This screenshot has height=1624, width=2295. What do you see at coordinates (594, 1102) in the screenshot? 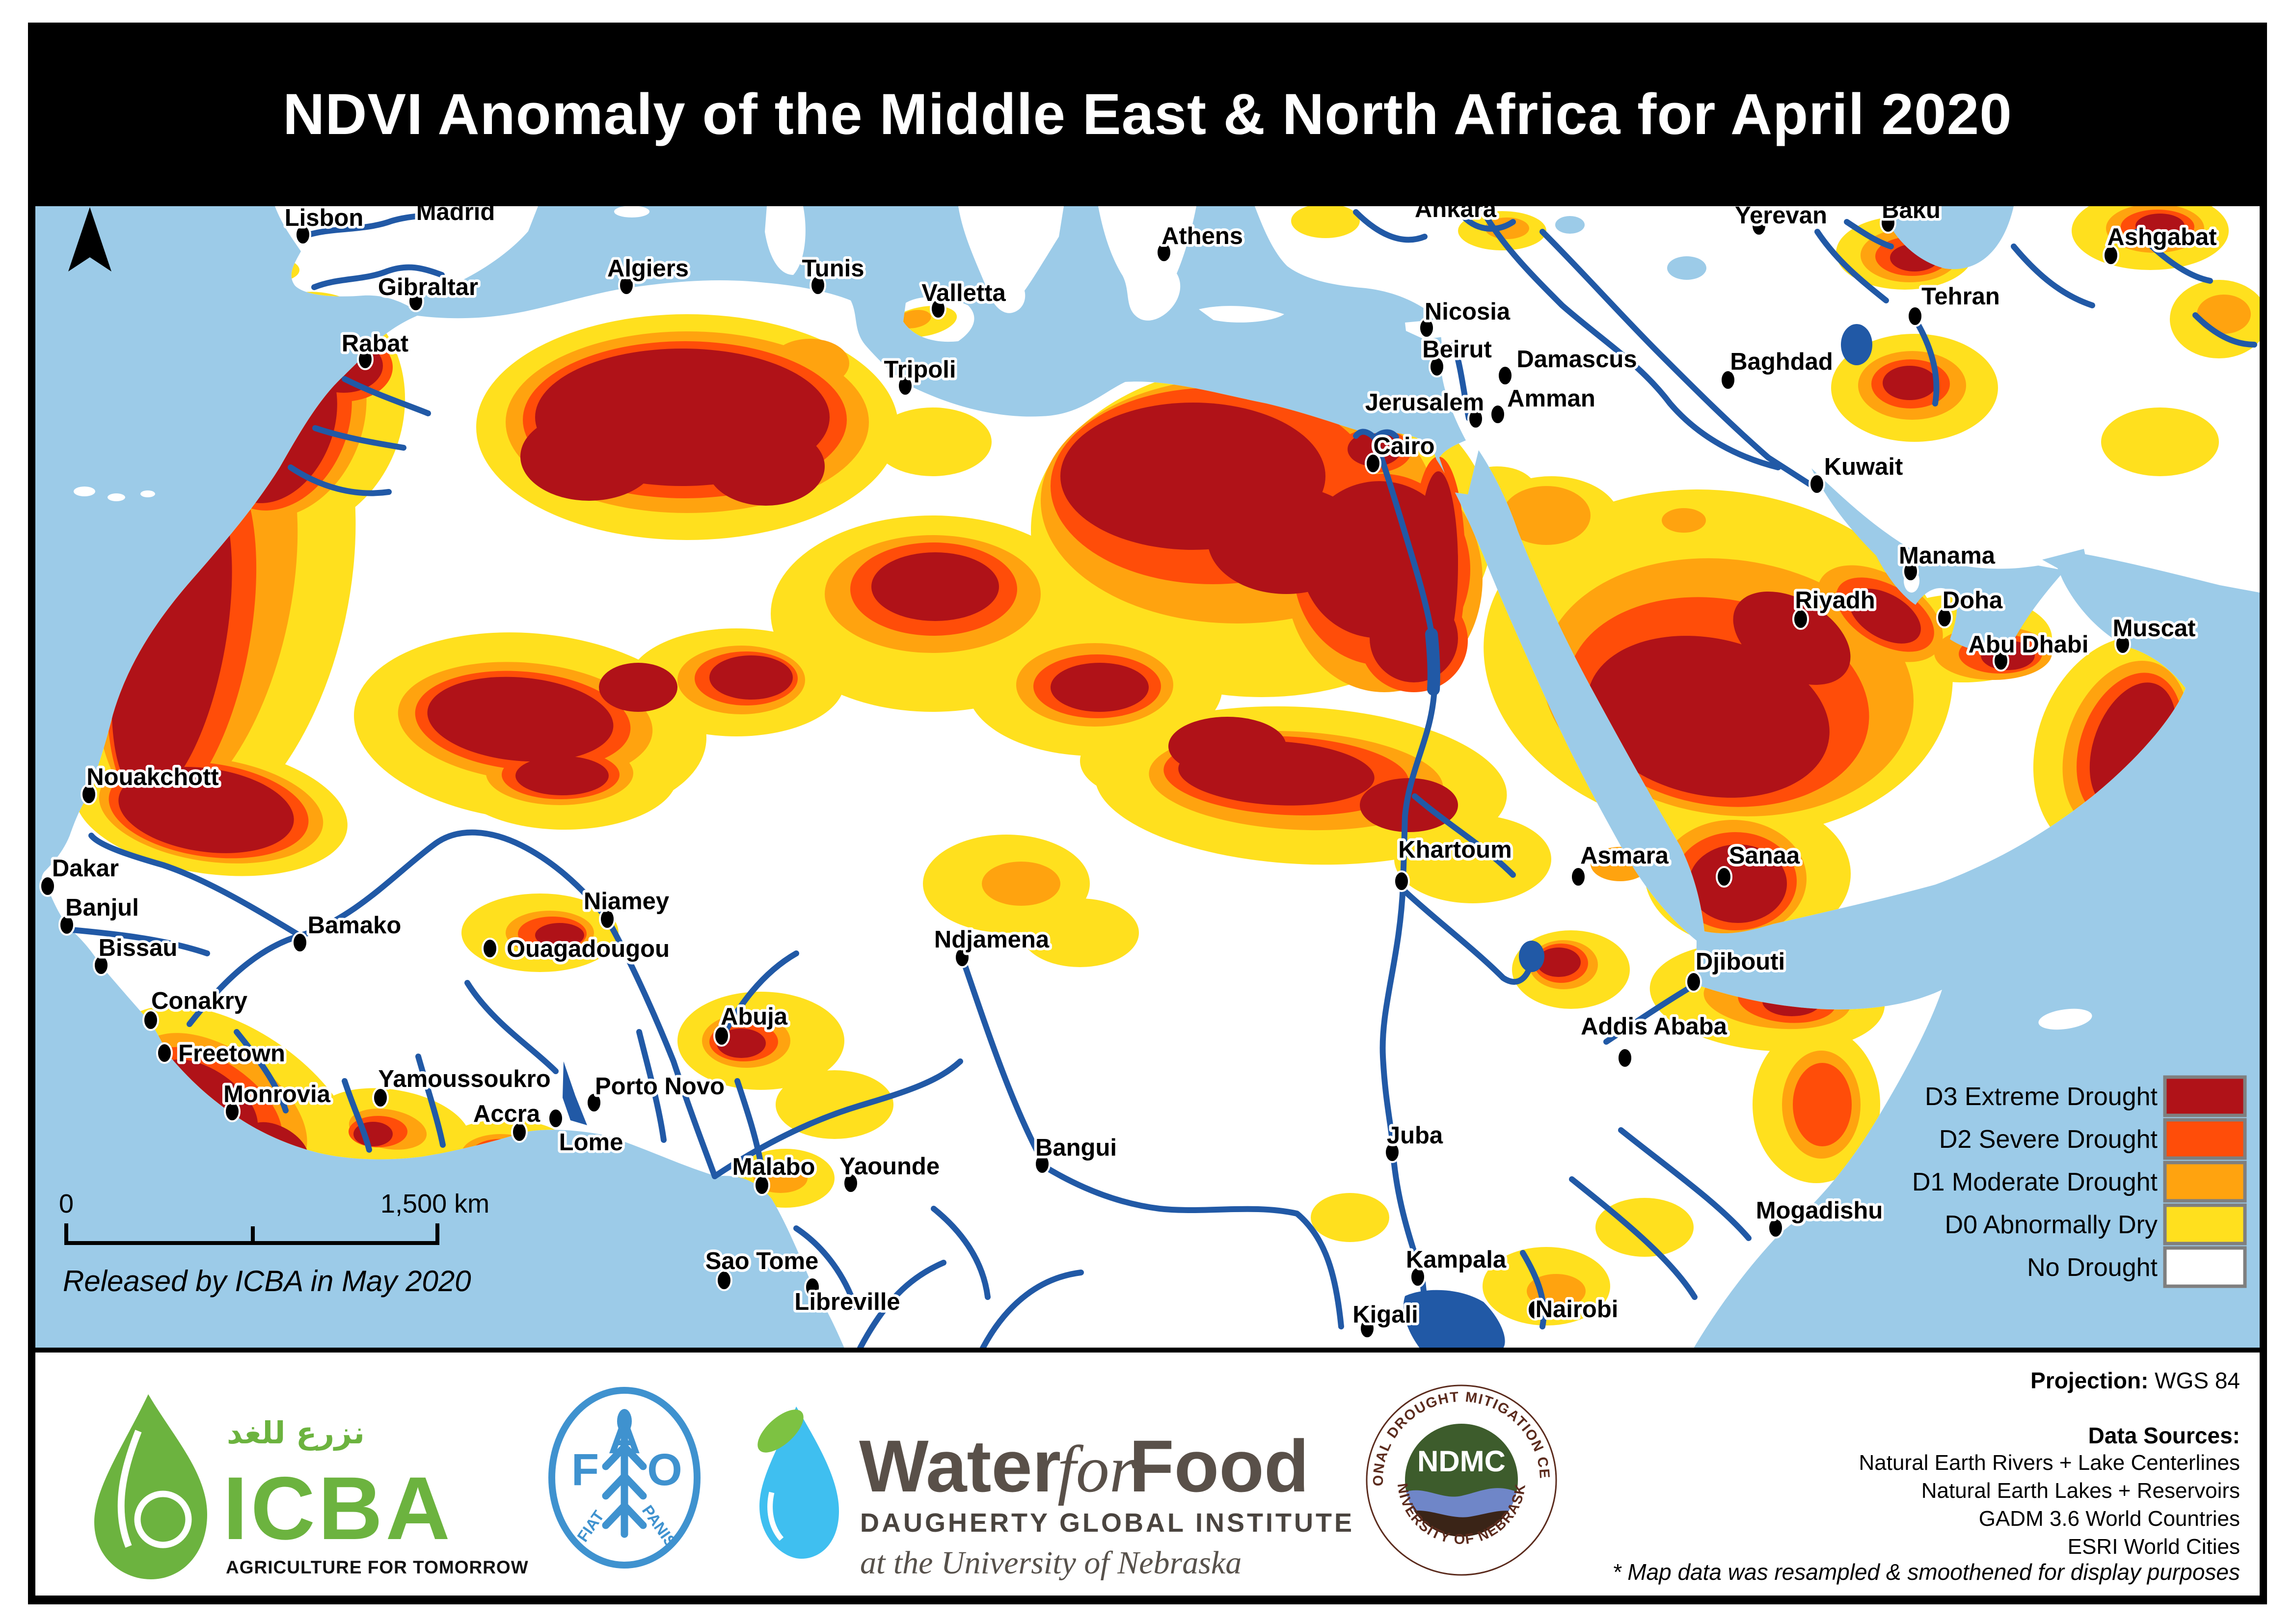
I see `city-dot-porto-novo` at bounding box center [594, 1102].